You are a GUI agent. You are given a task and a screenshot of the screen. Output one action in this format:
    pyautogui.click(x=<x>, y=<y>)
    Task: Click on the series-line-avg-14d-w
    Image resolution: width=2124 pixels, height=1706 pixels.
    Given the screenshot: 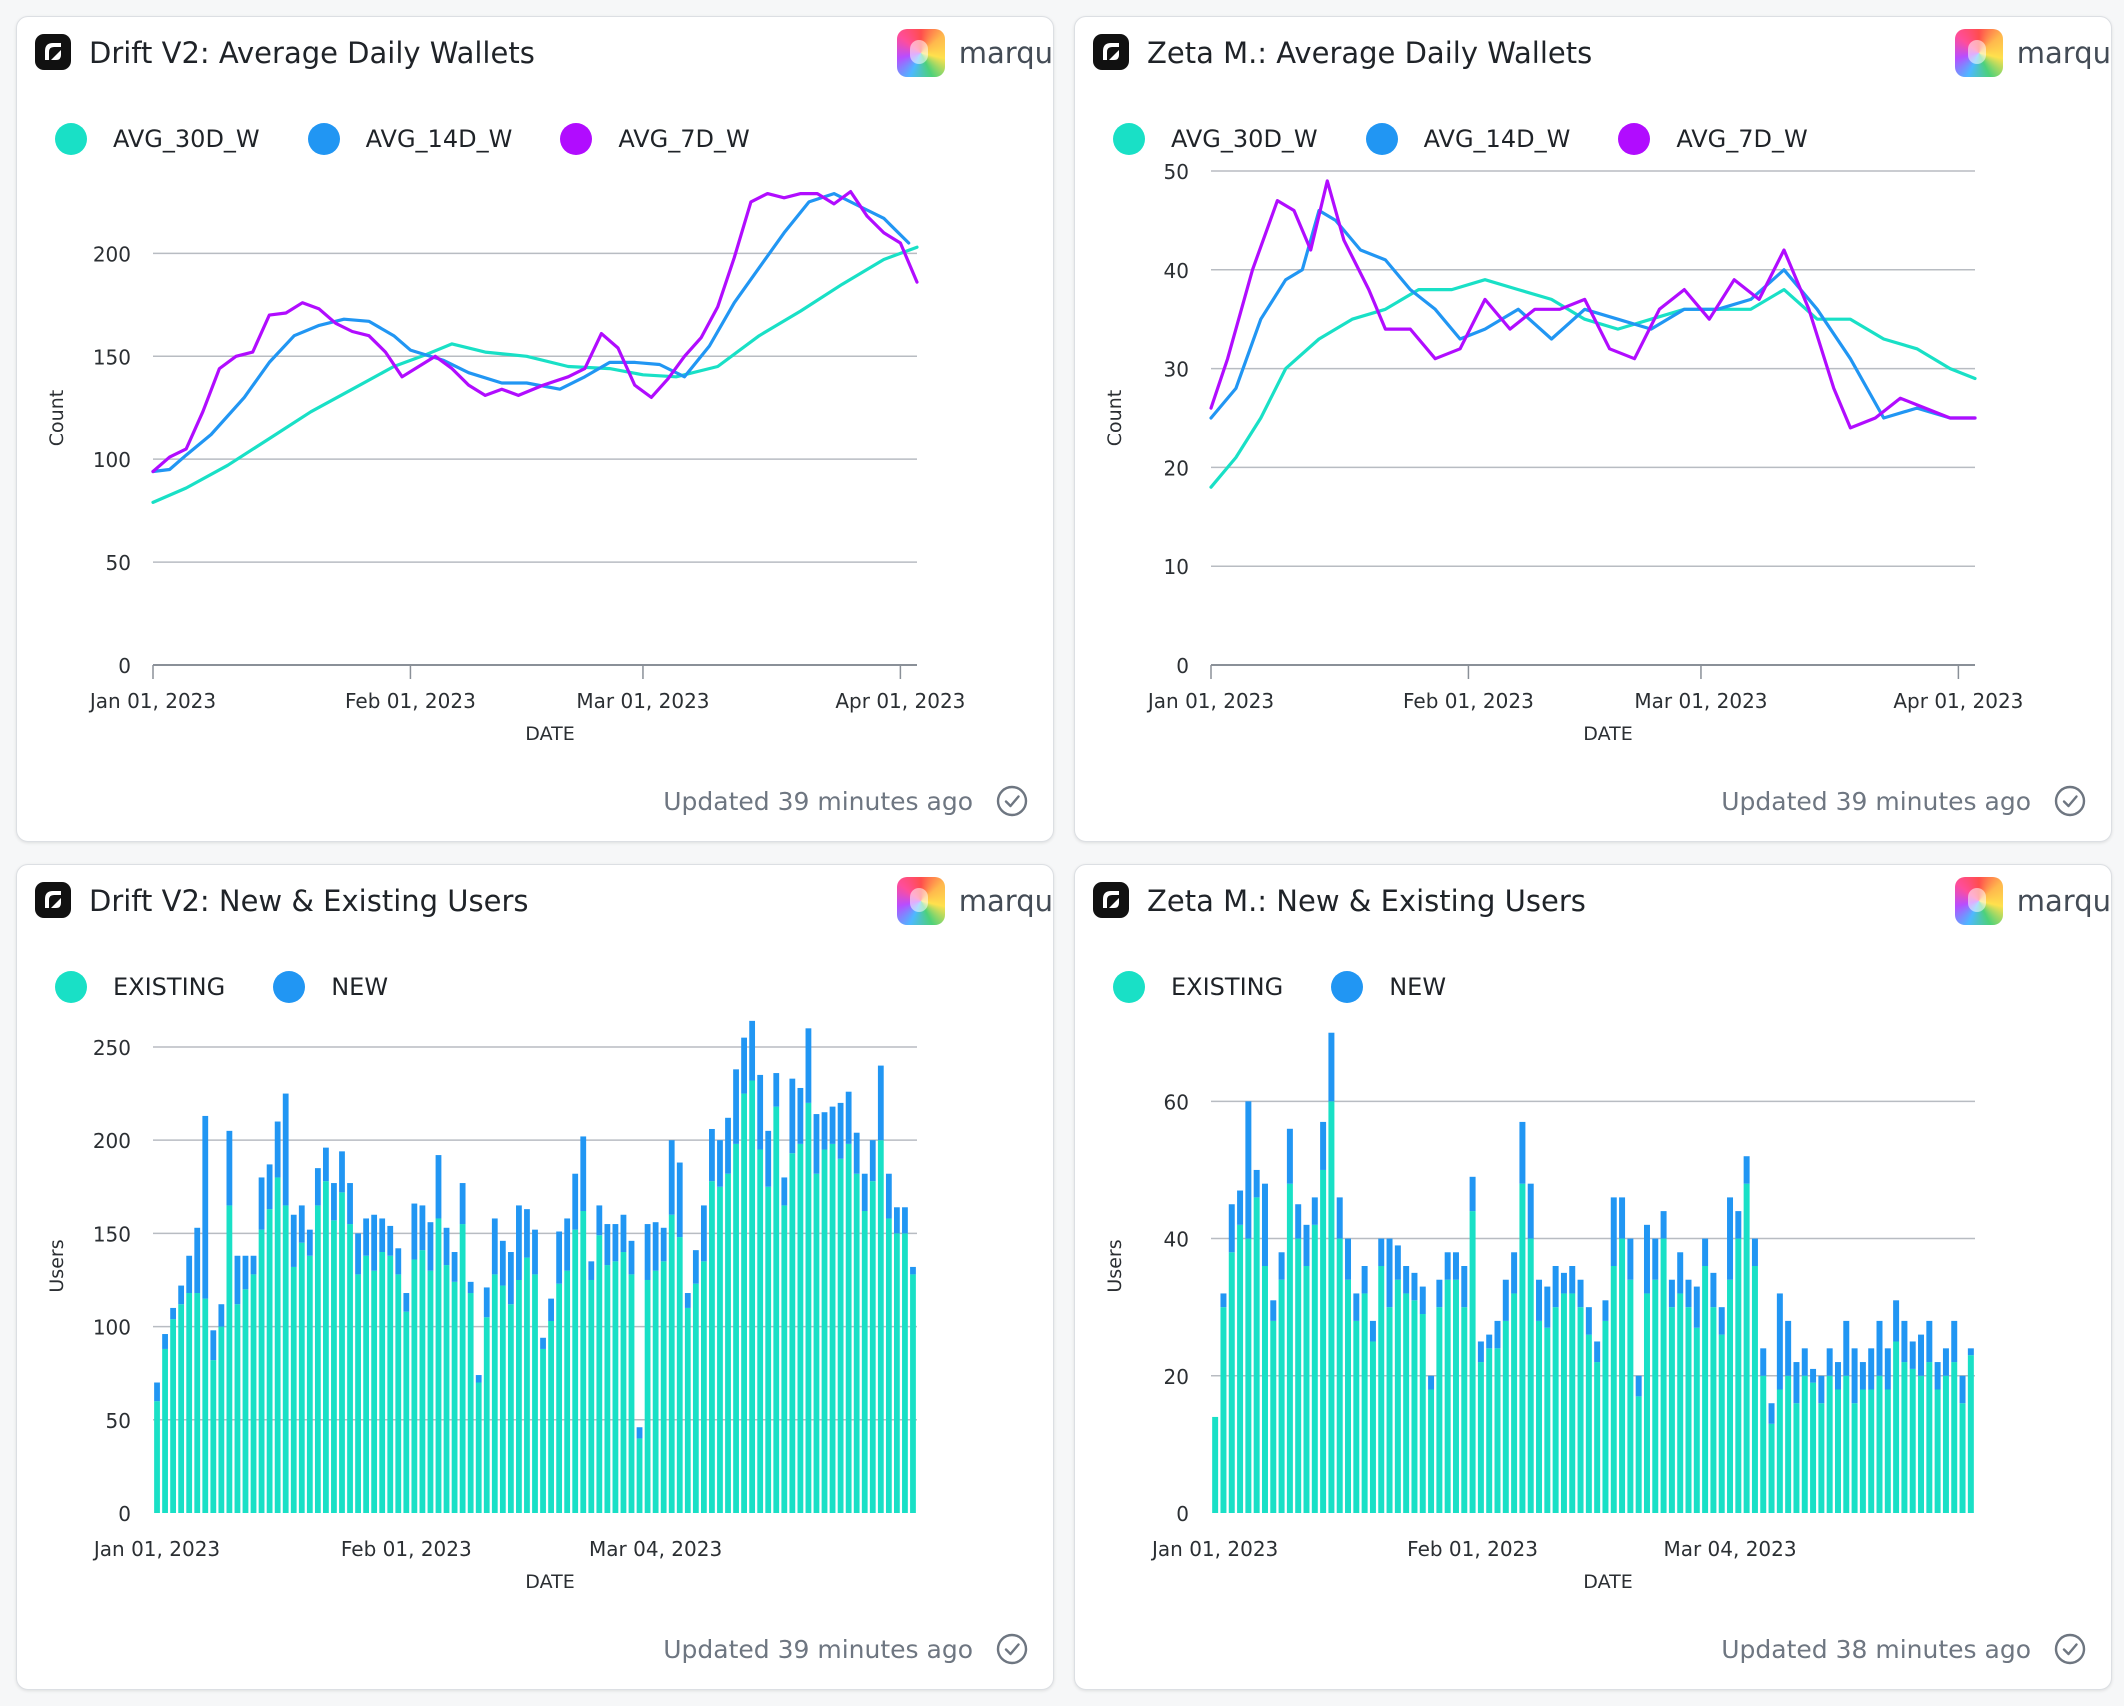 What is the action you would take?
    pyautogui.click(x=531, y=333)
    